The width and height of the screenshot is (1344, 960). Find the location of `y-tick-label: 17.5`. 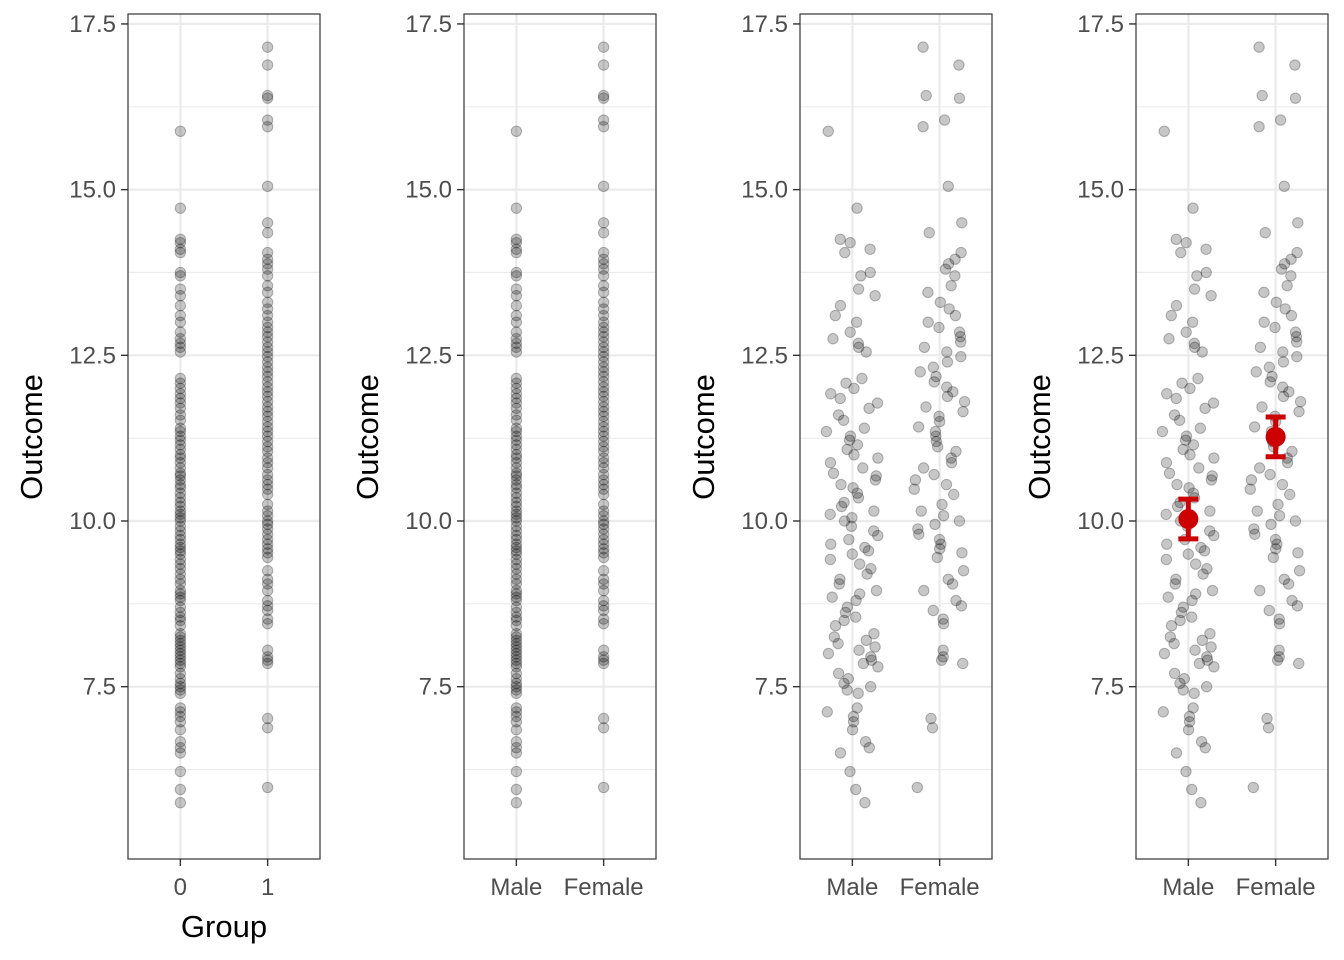

y-tick-label: 17.5 is located at coordinates (428, 24).